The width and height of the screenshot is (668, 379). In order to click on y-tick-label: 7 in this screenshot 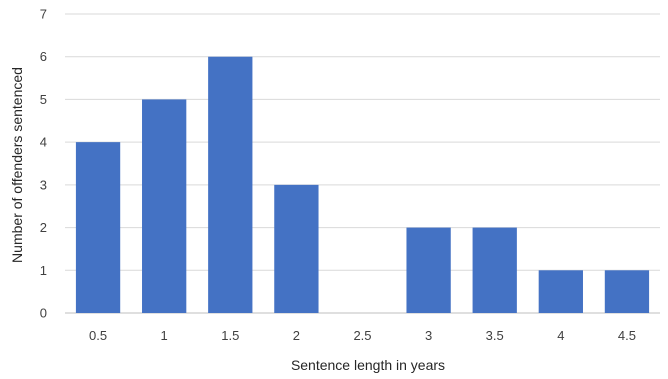, I will do `click(43, 14)`.